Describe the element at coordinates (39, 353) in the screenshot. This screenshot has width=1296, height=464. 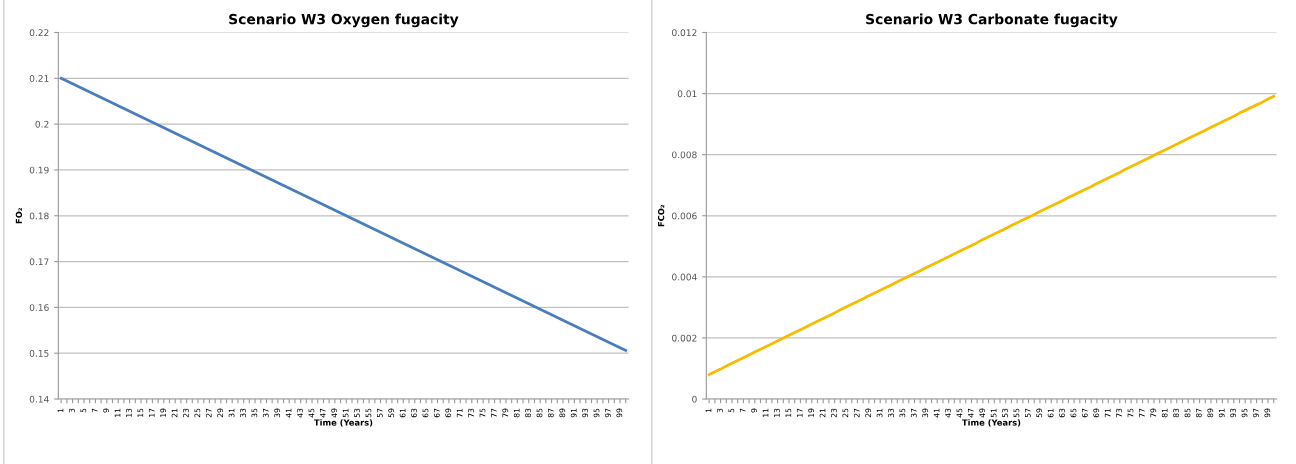
I see `y-tick-label: 0.15` at that location.